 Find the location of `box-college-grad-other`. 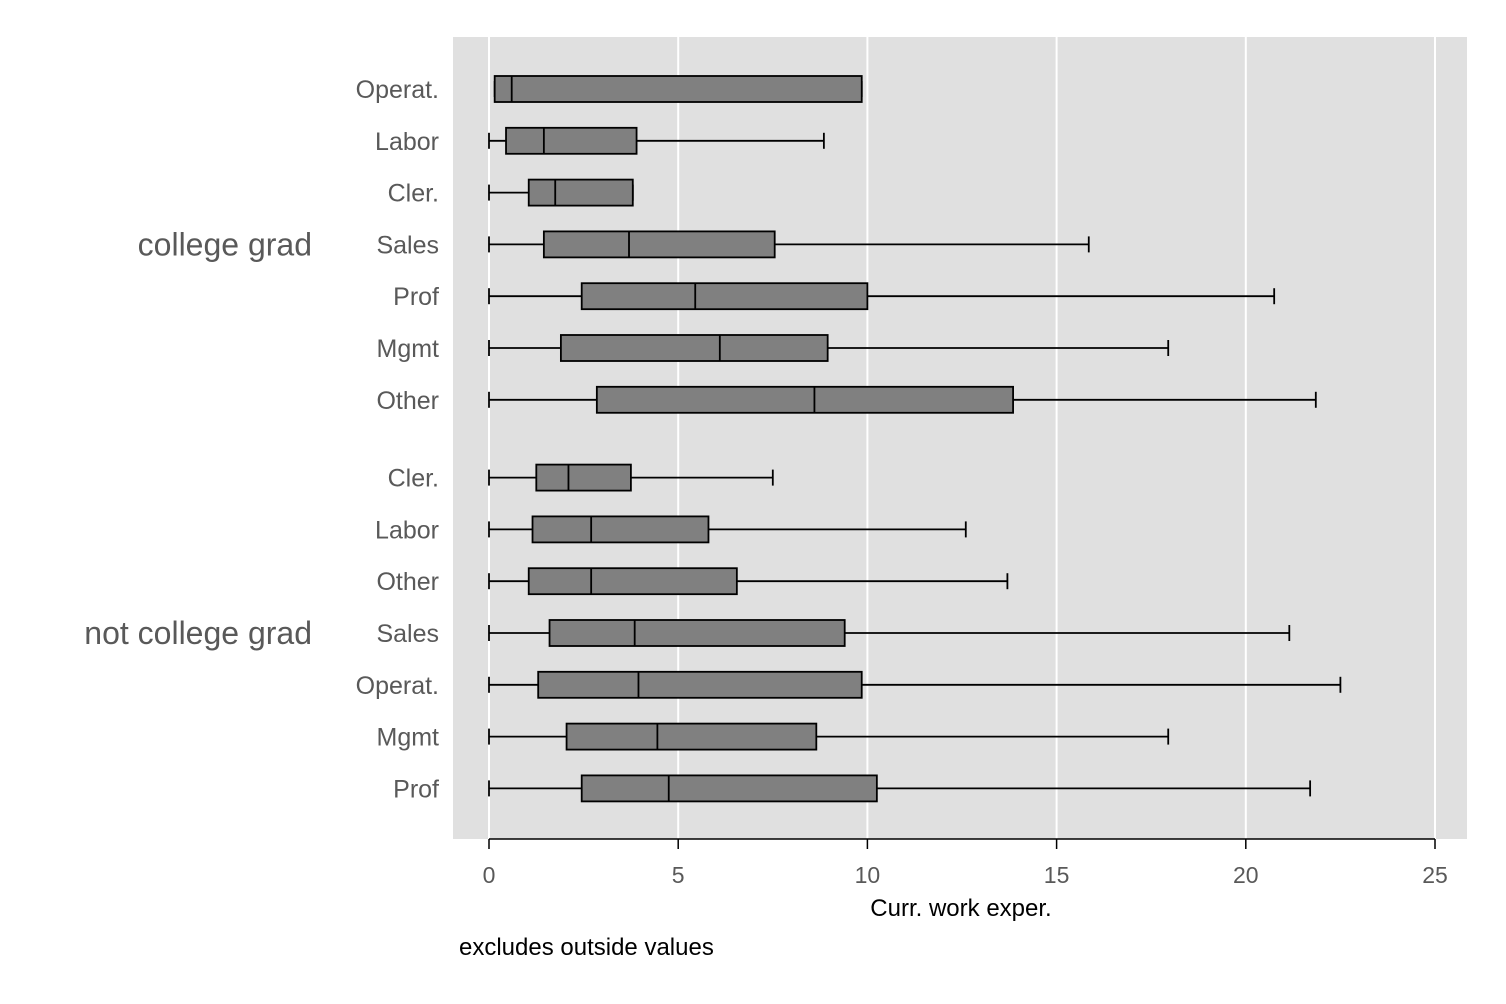

box-college-grad-other is located at coordinates (902, 399).